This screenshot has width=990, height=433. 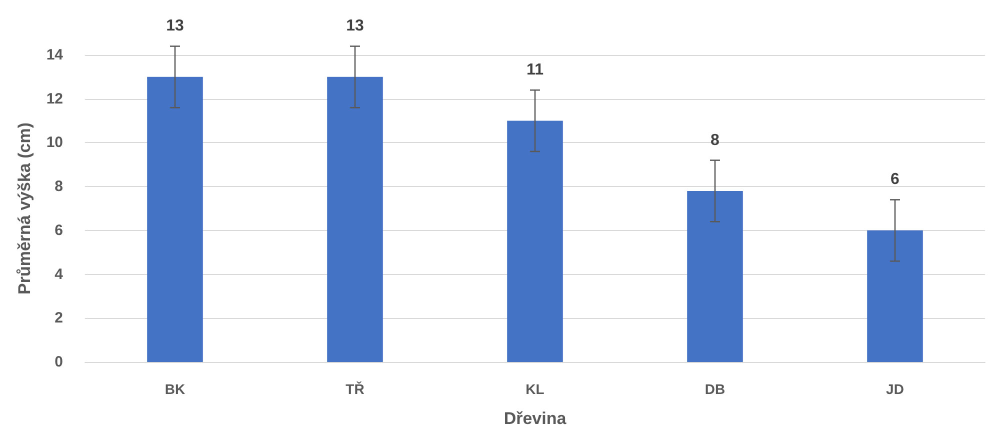 I want to click on y-tick-label: 12, so click(x=54, y=99).